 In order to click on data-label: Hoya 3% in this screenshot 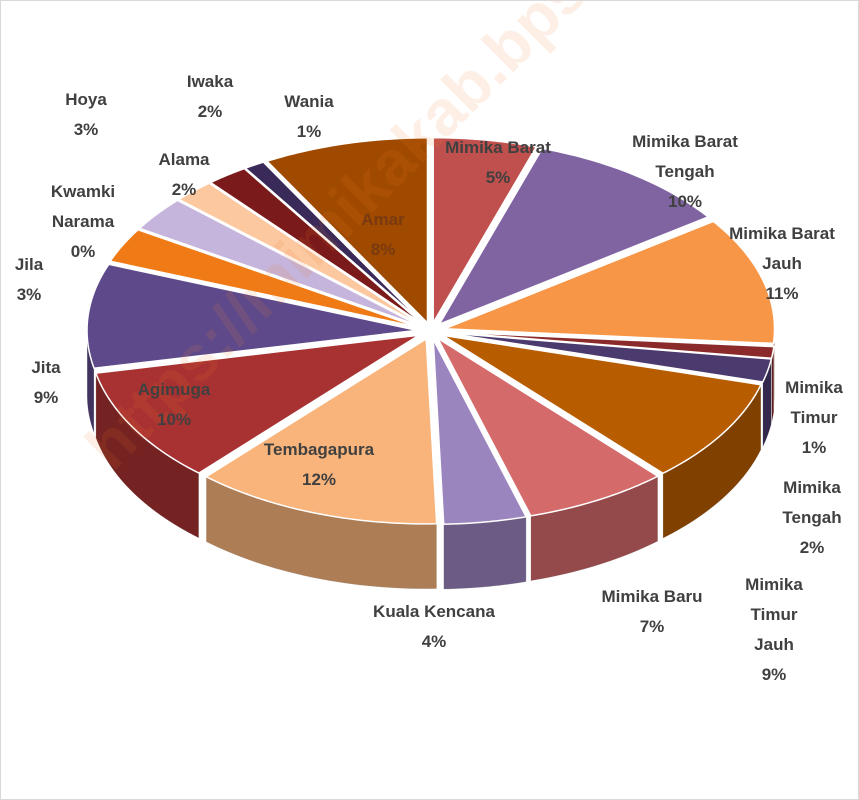, I will do `click(86, 115)`.